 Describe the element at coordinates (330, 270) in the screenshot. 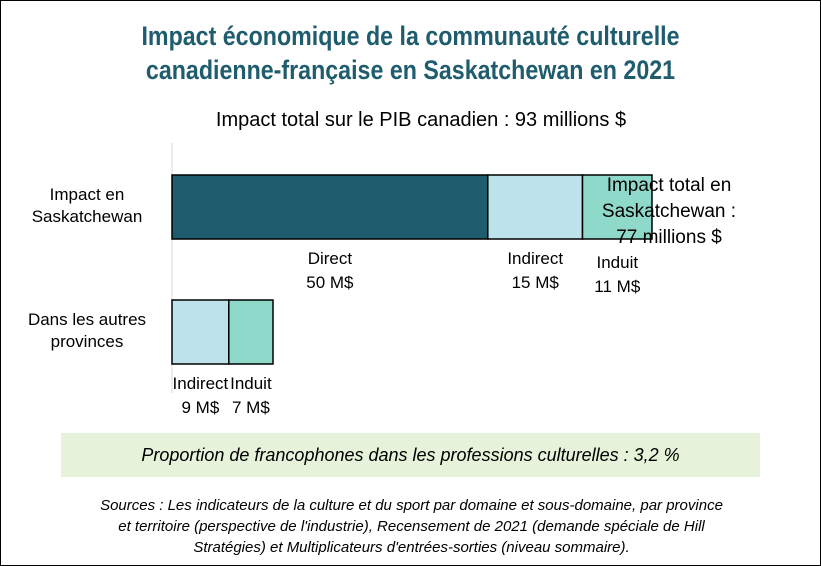

I see `segment-label-direct-0: Direct 50 M$` at that location.